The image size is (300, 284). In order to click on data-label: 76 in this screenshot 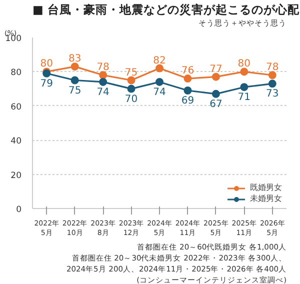, I will do `click(187, 71)`.